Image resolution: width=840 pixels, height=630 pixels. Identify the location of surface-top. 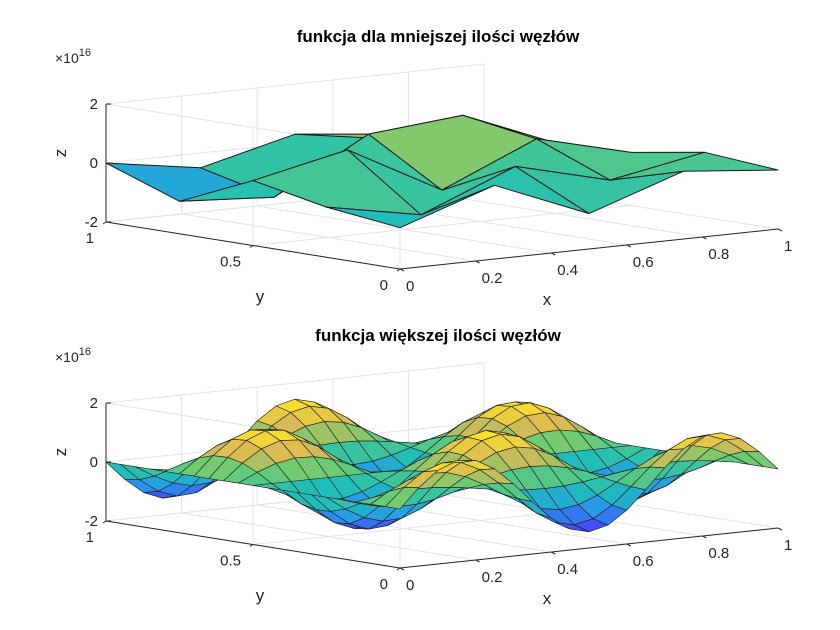
(442, 171).